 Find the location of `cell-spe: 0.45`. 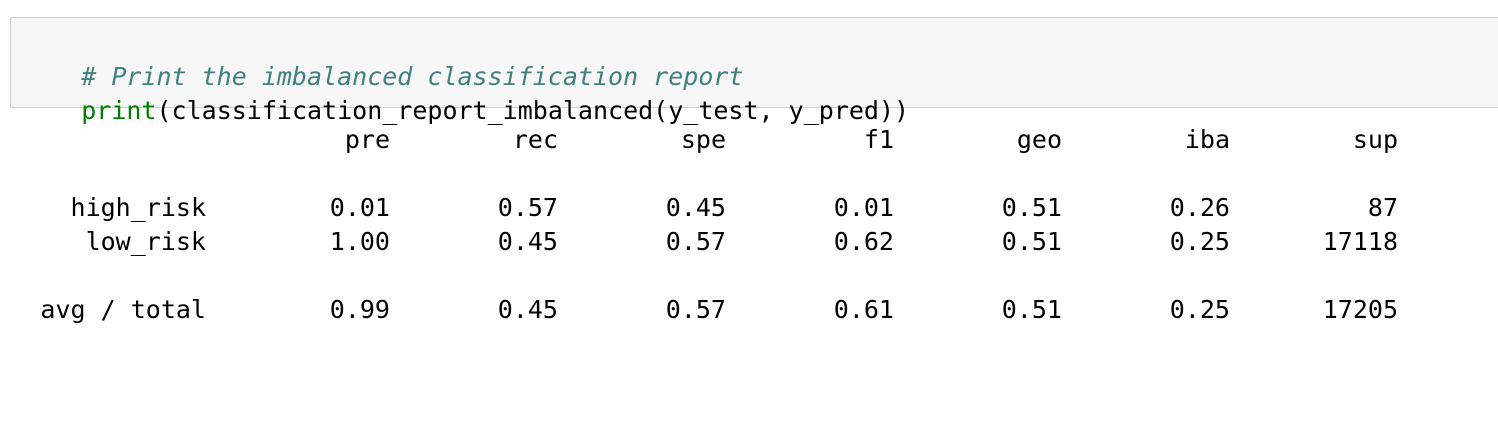

cell-spe: 0.45 is located at coordinates (695, 207).